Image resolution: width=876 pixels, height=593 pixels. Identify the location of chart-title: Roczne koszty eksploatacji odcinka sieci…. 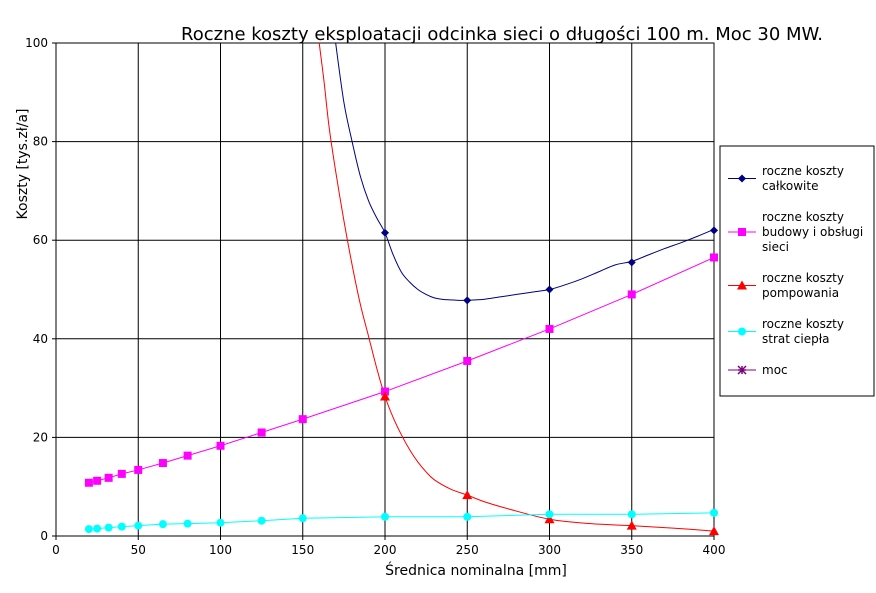
(502, 34).